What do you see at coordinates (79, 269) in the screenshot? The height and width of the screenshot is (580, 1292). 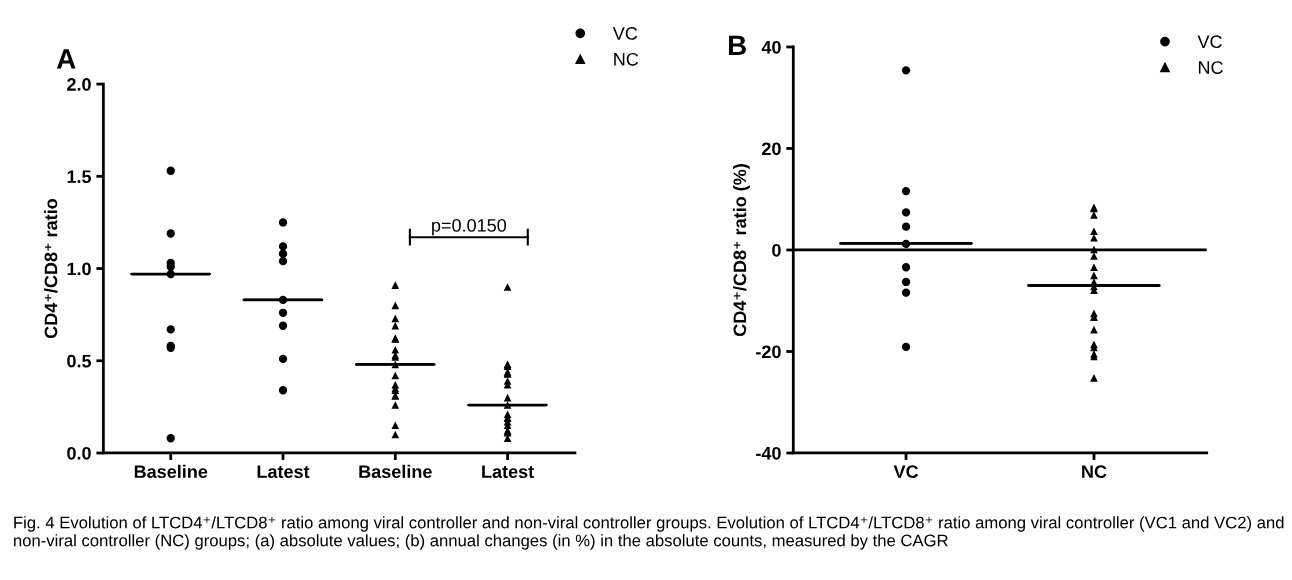 I see `y-tick-label: 1.0` at bounding box center [79, 269].